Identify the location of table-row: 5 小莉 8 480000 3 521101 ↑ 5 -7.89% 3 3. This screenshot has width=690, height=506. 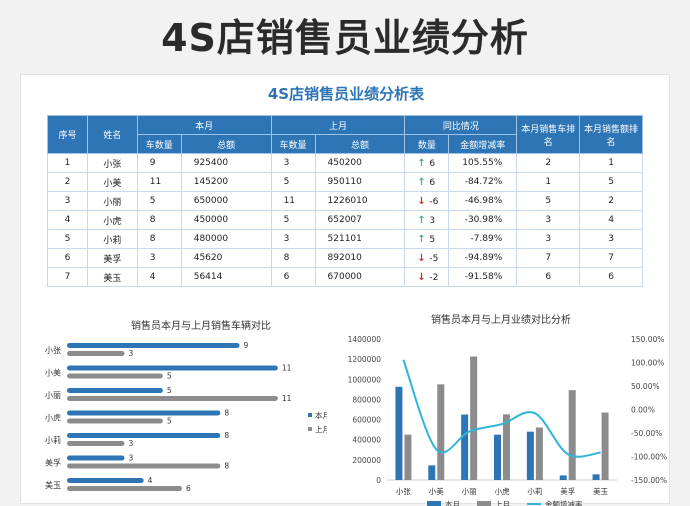
(345, 239).